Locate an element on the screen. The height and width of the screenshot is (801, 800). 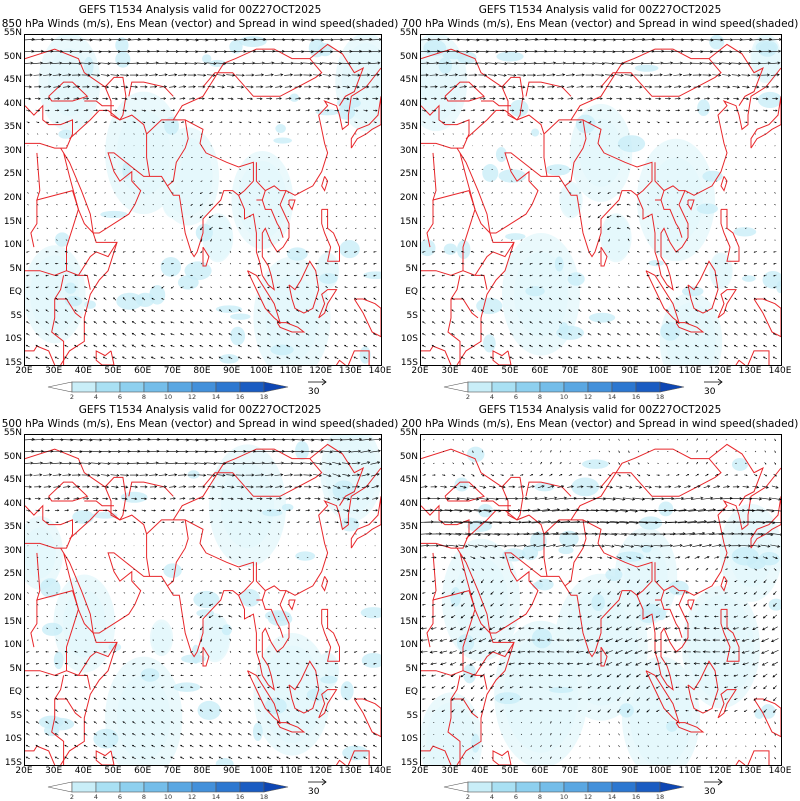
latitude-label: 5N is located at coordinates (11, 269).